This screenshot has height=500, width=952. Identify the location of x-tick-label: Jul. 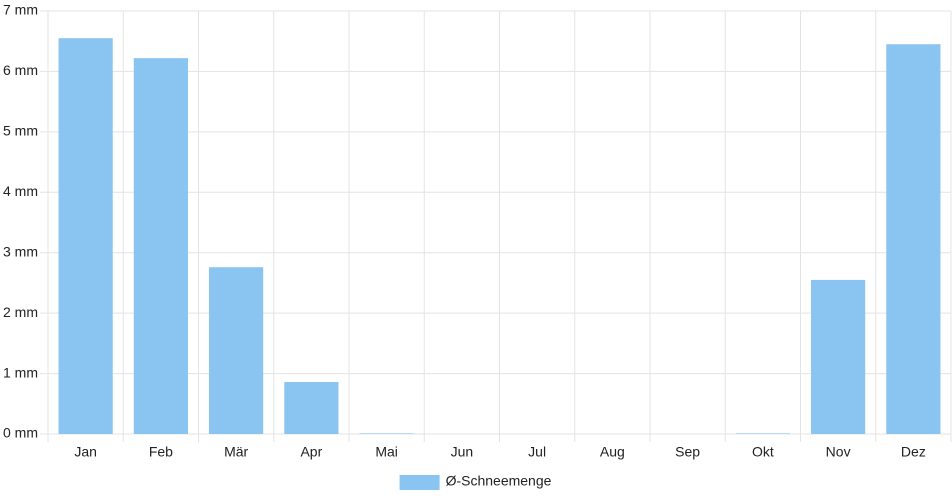
(537, 452).